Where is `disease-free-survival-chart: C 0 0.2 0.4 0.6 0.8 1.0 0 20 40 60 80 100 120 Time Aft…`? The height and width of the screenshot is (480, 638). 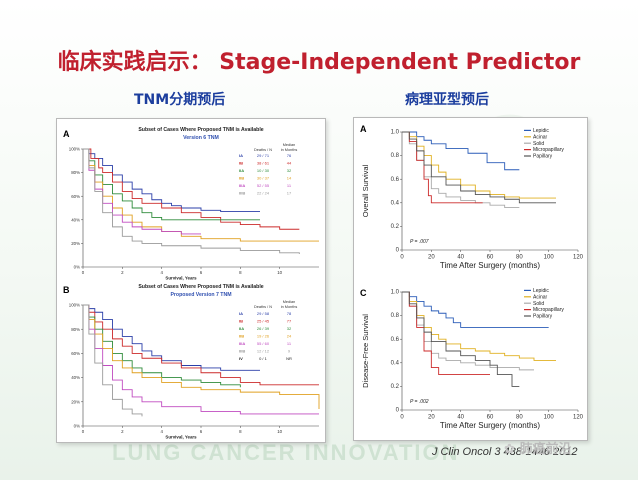
disease-free-survival-chart: C 0 0.2 0.4 0.6 0.8 1.0 0 20 40 60 80 100 120 Time Aft… is located at coordinates (472, 359).